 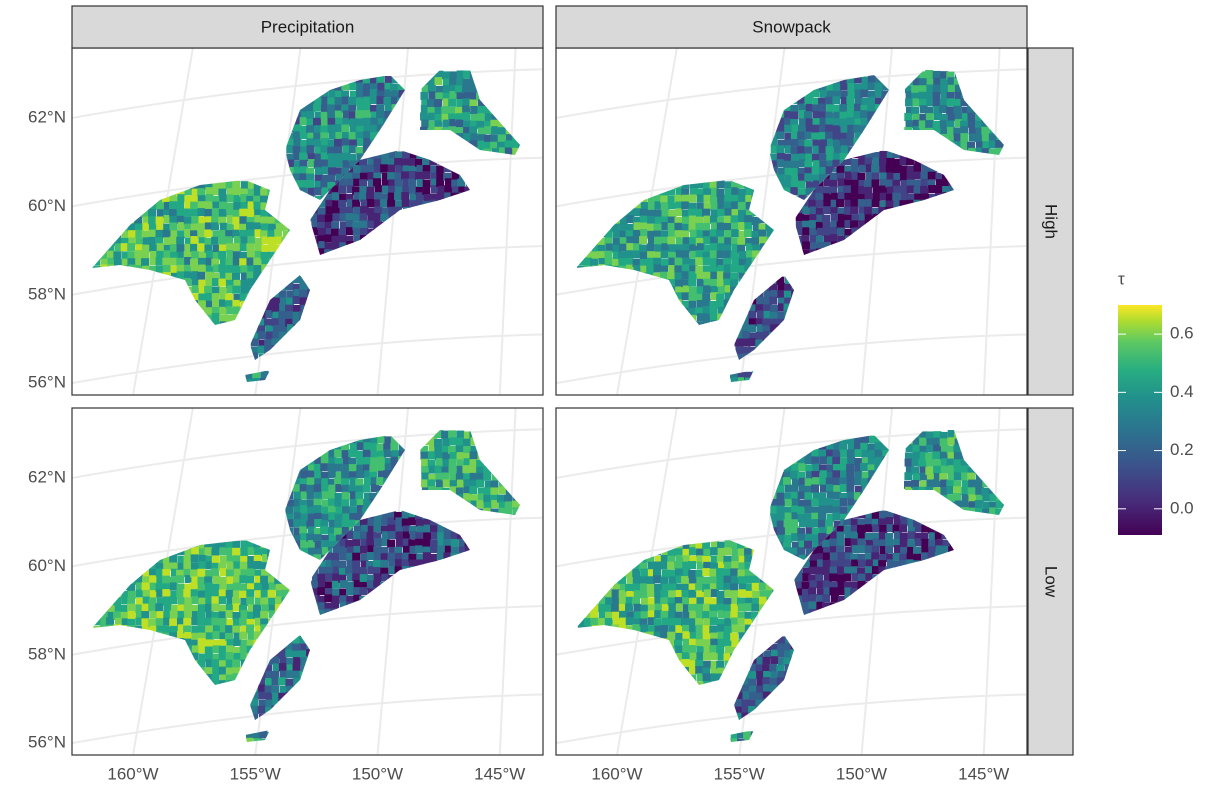 What do you see at coordinates (255, 773) in the screenshot?
I see `x-tick-label: 155°W` at bounding box center [255, 773].